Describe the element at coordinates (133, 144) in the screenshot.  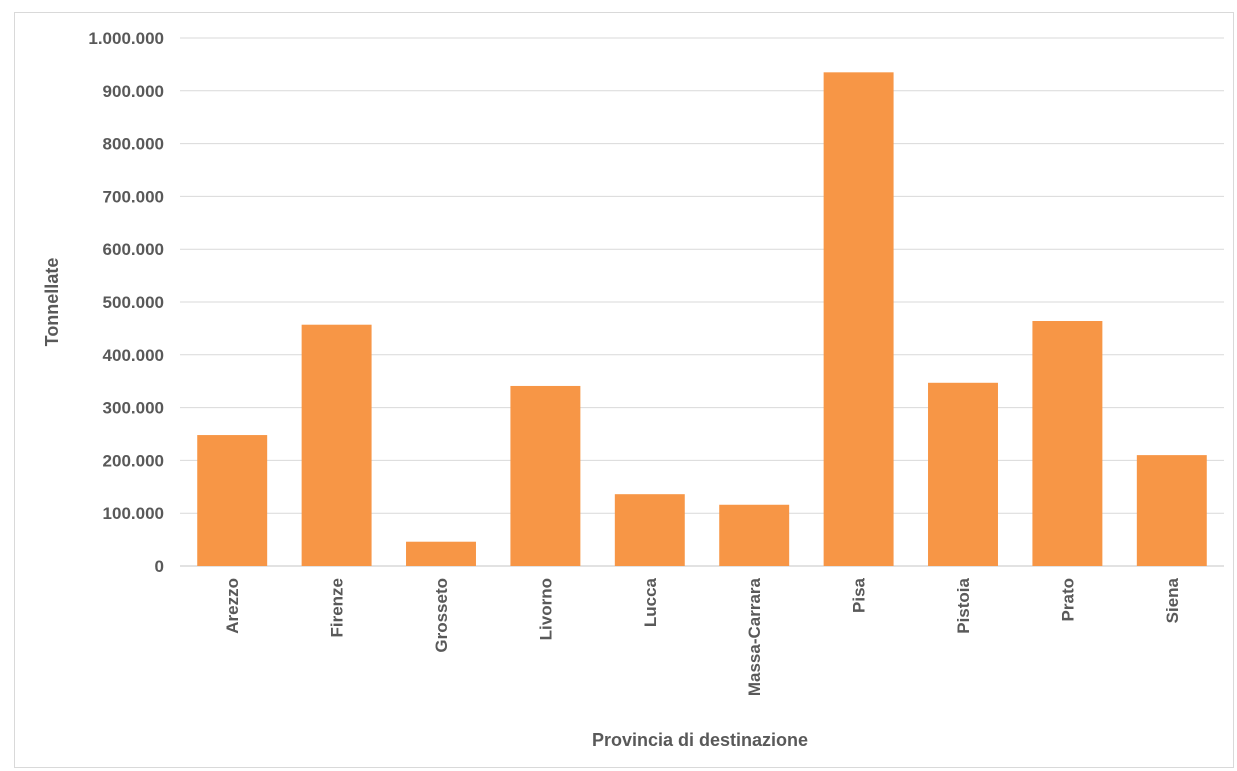
I see `y-tick-label: 800.000` at that location.